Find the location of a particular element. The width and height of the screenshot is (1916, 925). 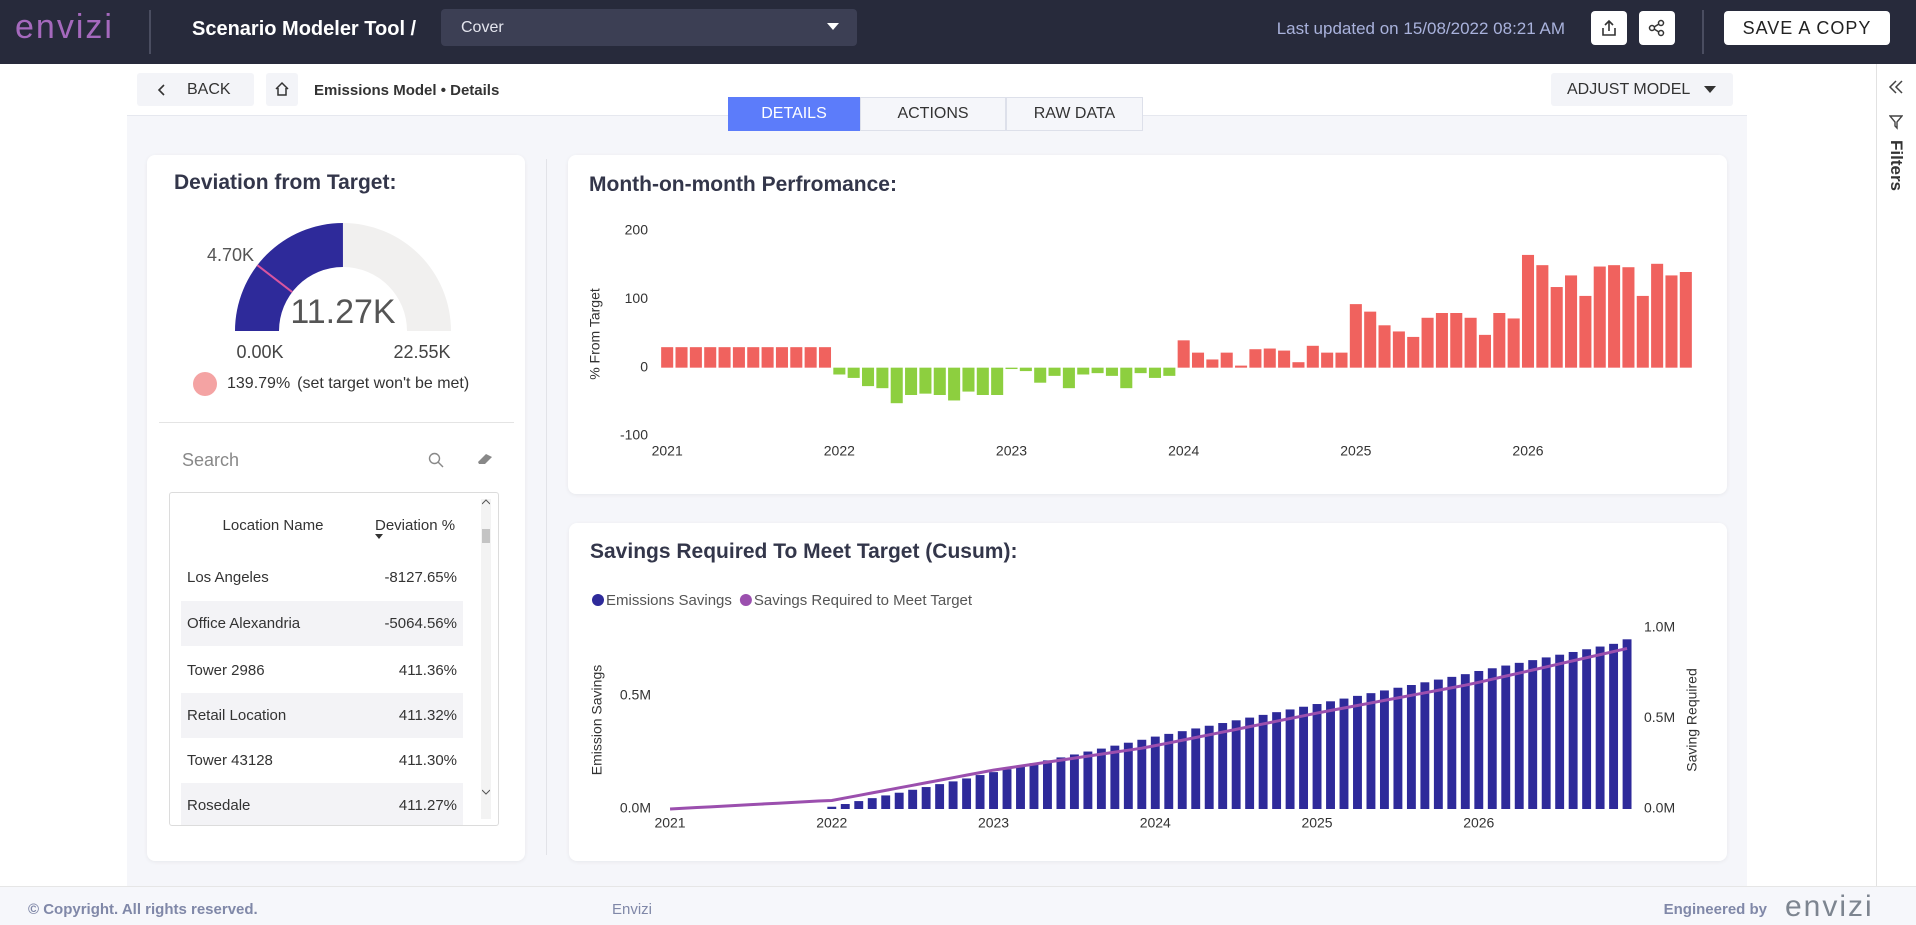

footer-logo: envizi is located at coordinates (1829, 906).